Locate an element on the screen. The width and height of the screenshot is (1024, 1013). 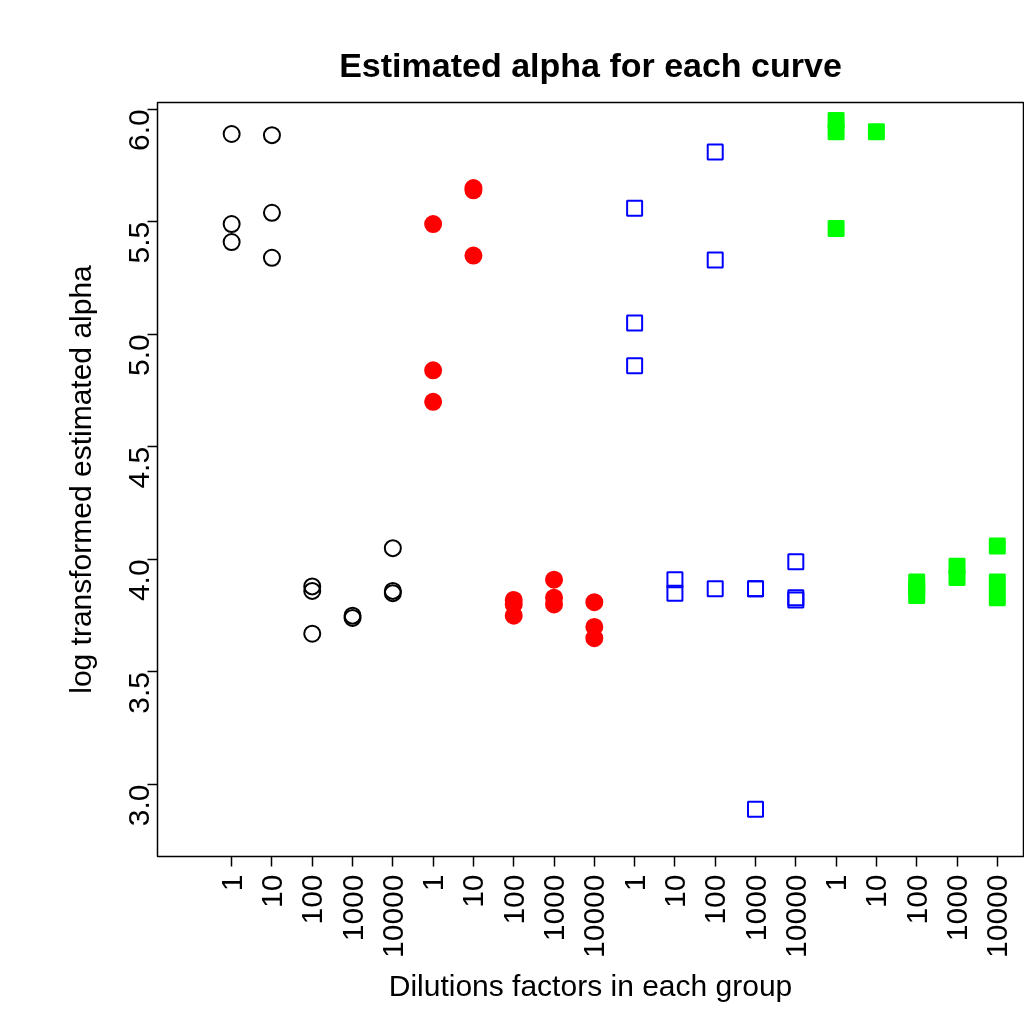
y-tick-label: 3.5 is located at coordinates (139, 692).